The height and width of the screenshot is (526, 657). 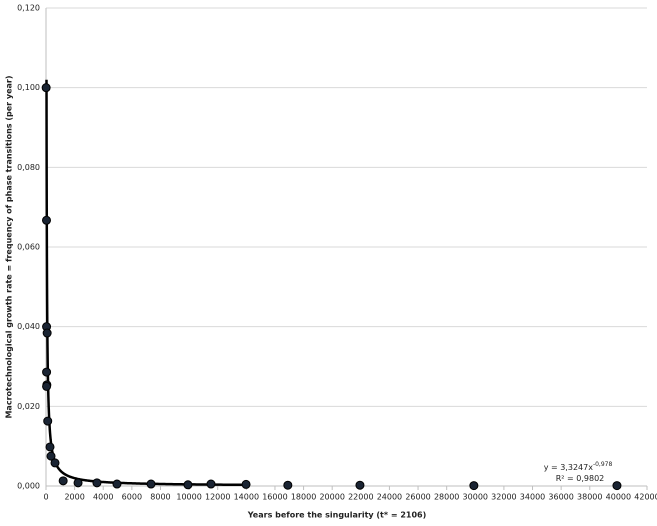 I want to click on y-tick-label: 0,040, so click(x=28, y=326).